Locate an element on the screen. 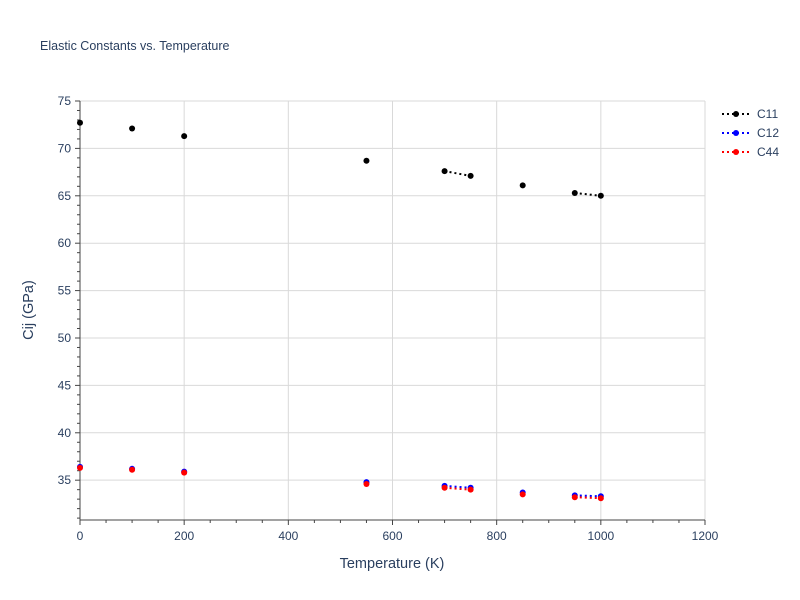  legend-label: C44 is located at coordinates (768, 152).